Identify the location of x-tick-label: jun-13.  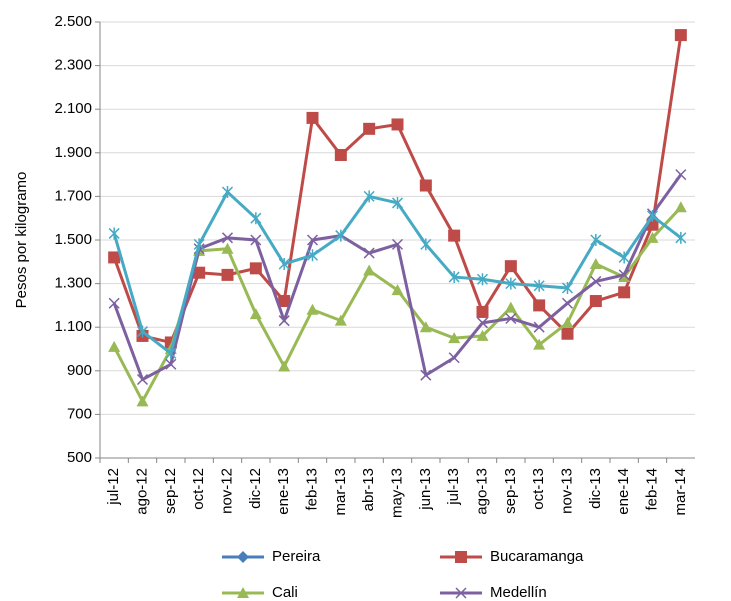
(425, 489).